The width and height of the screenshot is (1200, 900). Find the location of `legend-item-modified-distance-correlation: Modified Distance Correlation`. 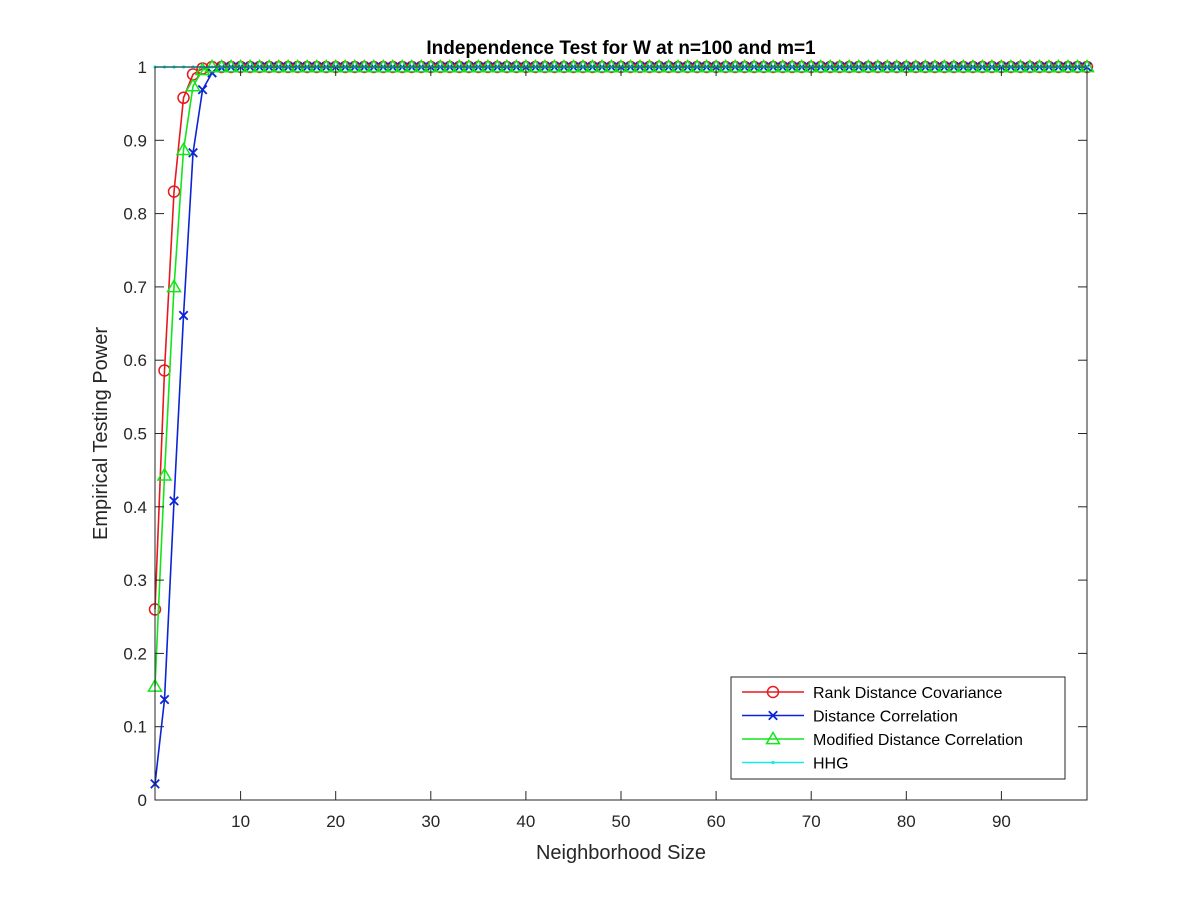

legend-item-modified-distance-correlation: Modified Distance Correlation is located at coordinates (882, 740).